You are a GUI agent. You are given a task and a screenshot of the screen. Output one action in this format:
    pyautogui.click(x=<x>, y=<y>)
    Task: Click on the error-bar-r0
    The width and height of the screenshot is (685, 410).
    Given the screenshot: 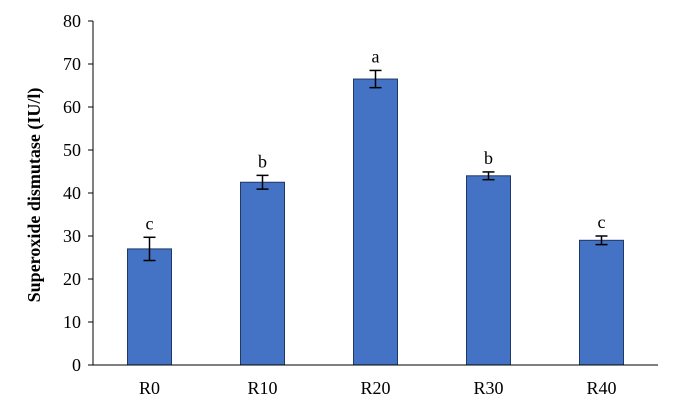 What is the action you would take?
    pyautogui.click(x=149, y=249)
    